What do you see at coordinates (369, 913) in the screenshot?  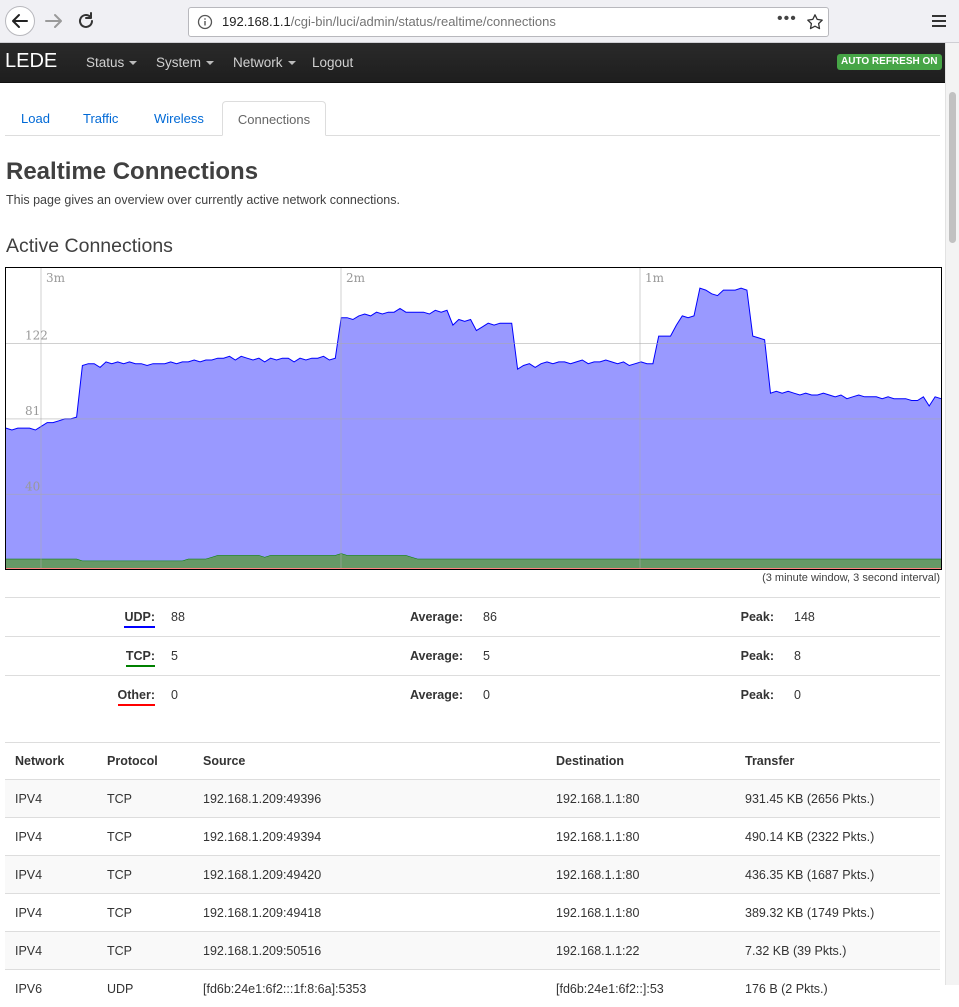 I see `cell-source: 192.168.1.209:49418` at bounding box center [369, 913].